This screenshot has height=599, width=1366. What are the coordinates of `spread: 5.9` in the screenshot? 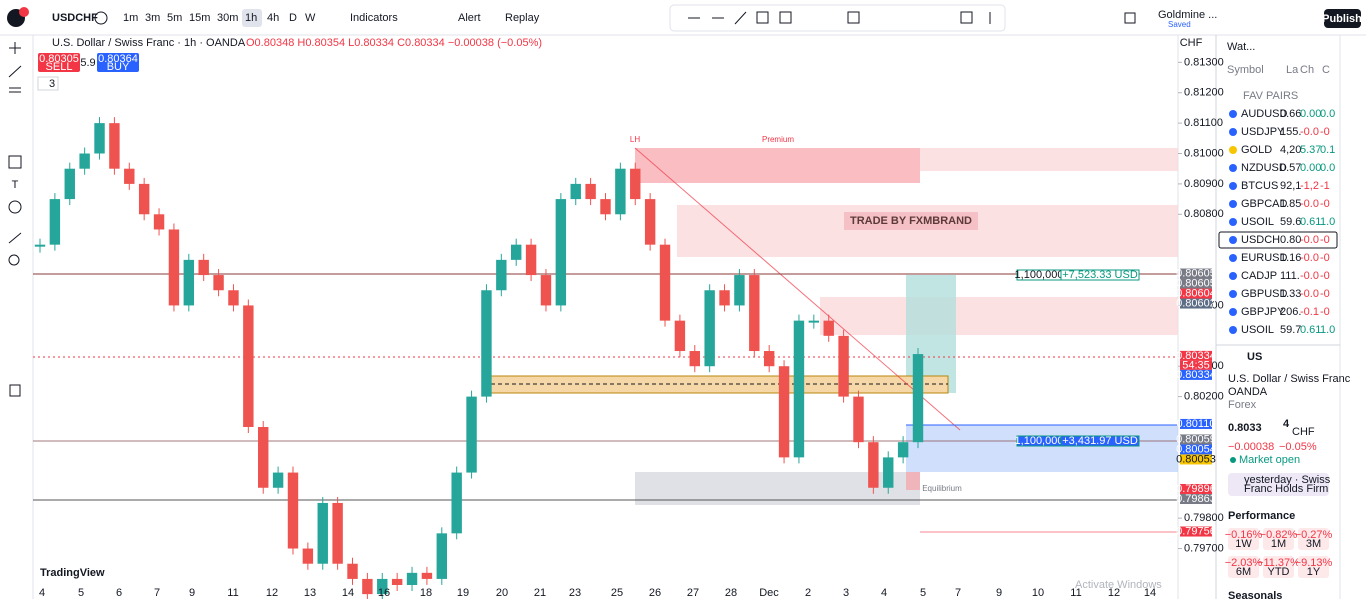 It's located at (87, 63).